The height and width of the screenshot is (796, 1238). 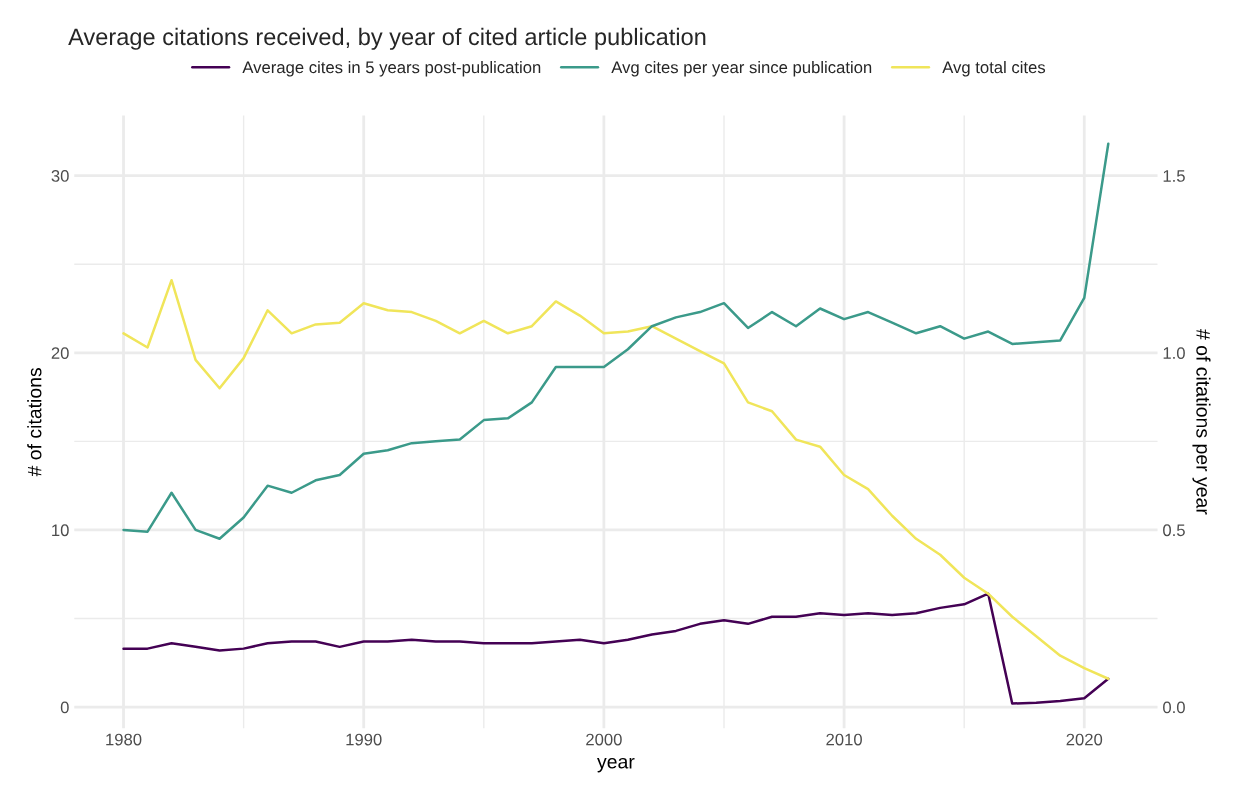 I want to click on y-tick-label: 0, so click(x=64, y=707).